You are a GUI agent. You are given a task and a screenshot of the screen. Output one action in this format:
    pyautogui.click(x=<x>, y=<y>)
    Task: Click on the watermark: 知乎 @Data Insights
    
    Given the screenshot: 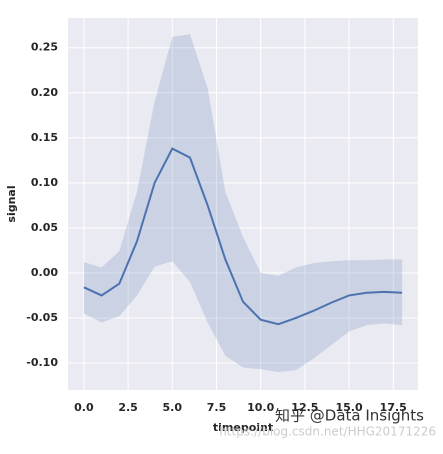 What is the action you would take?
    pyautogui.click(x=349, y=416)
    